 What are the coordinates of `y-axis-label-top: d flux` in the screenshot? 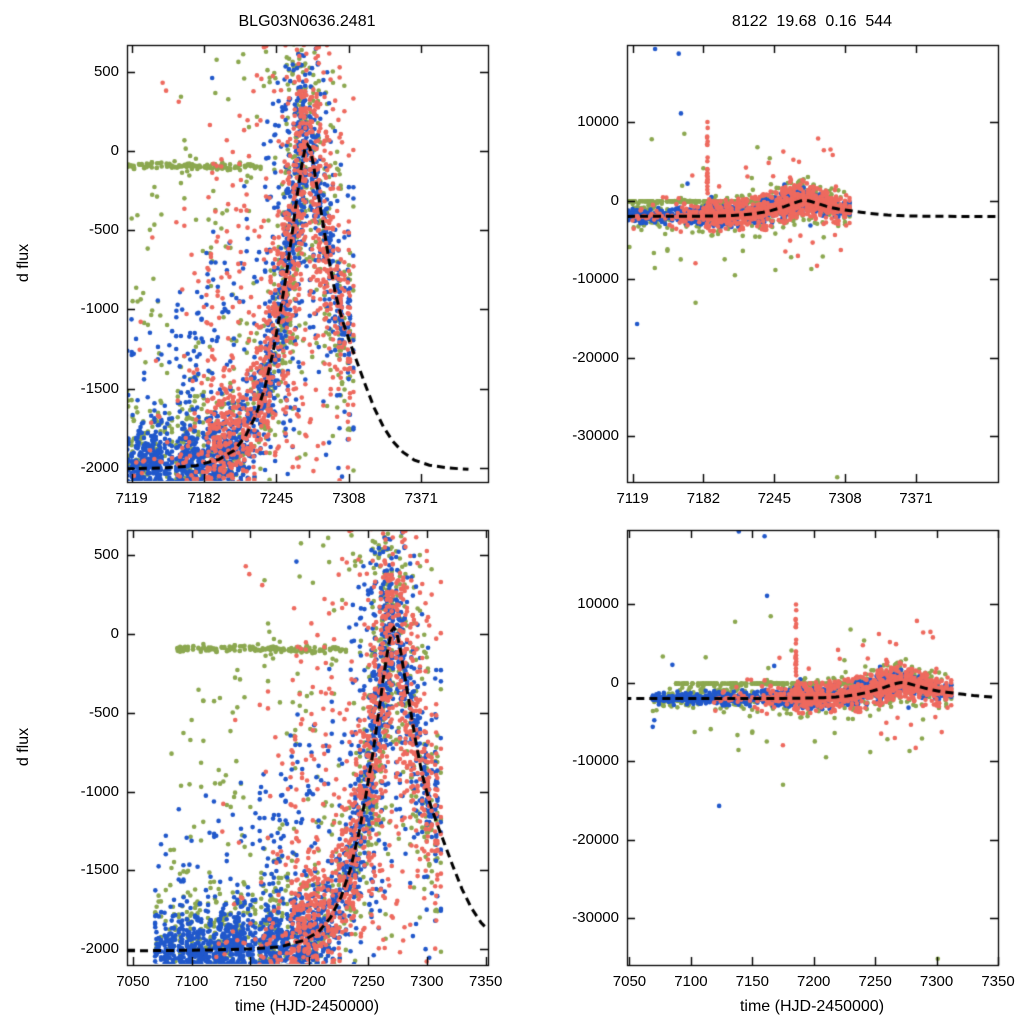 It's located at (23, 263).